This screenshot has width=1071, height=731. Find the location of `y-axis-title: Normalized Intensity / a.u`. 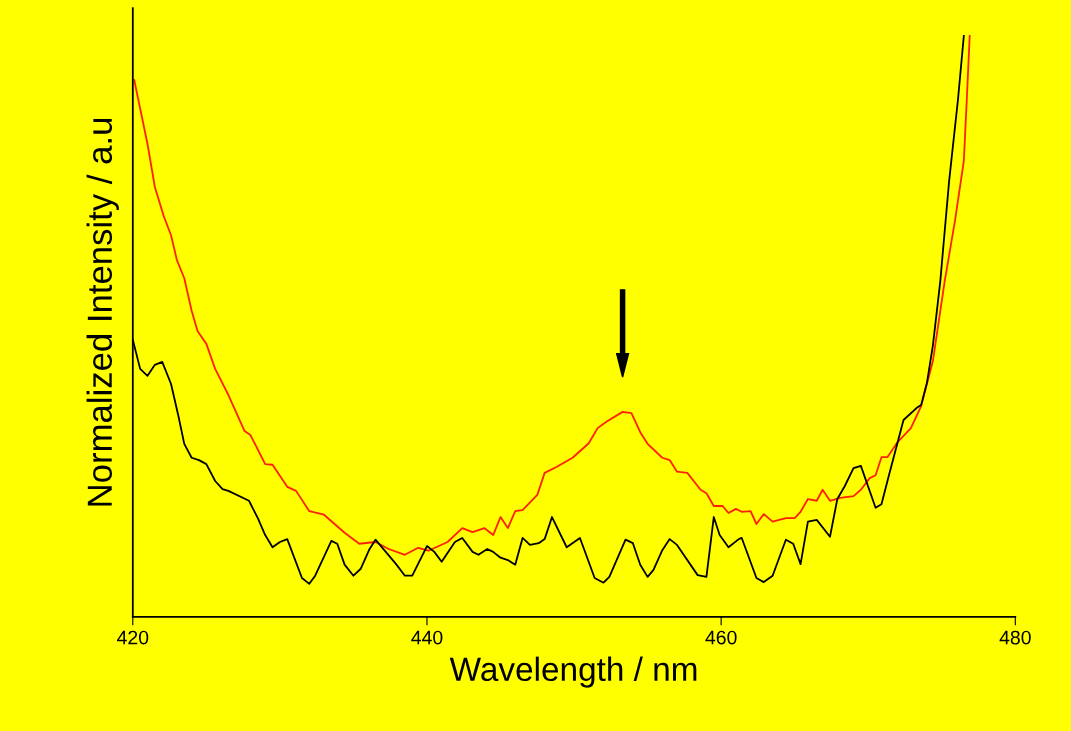

y-axis-title: Normalized Intensity / a.u is located at coordinates (102, 312).